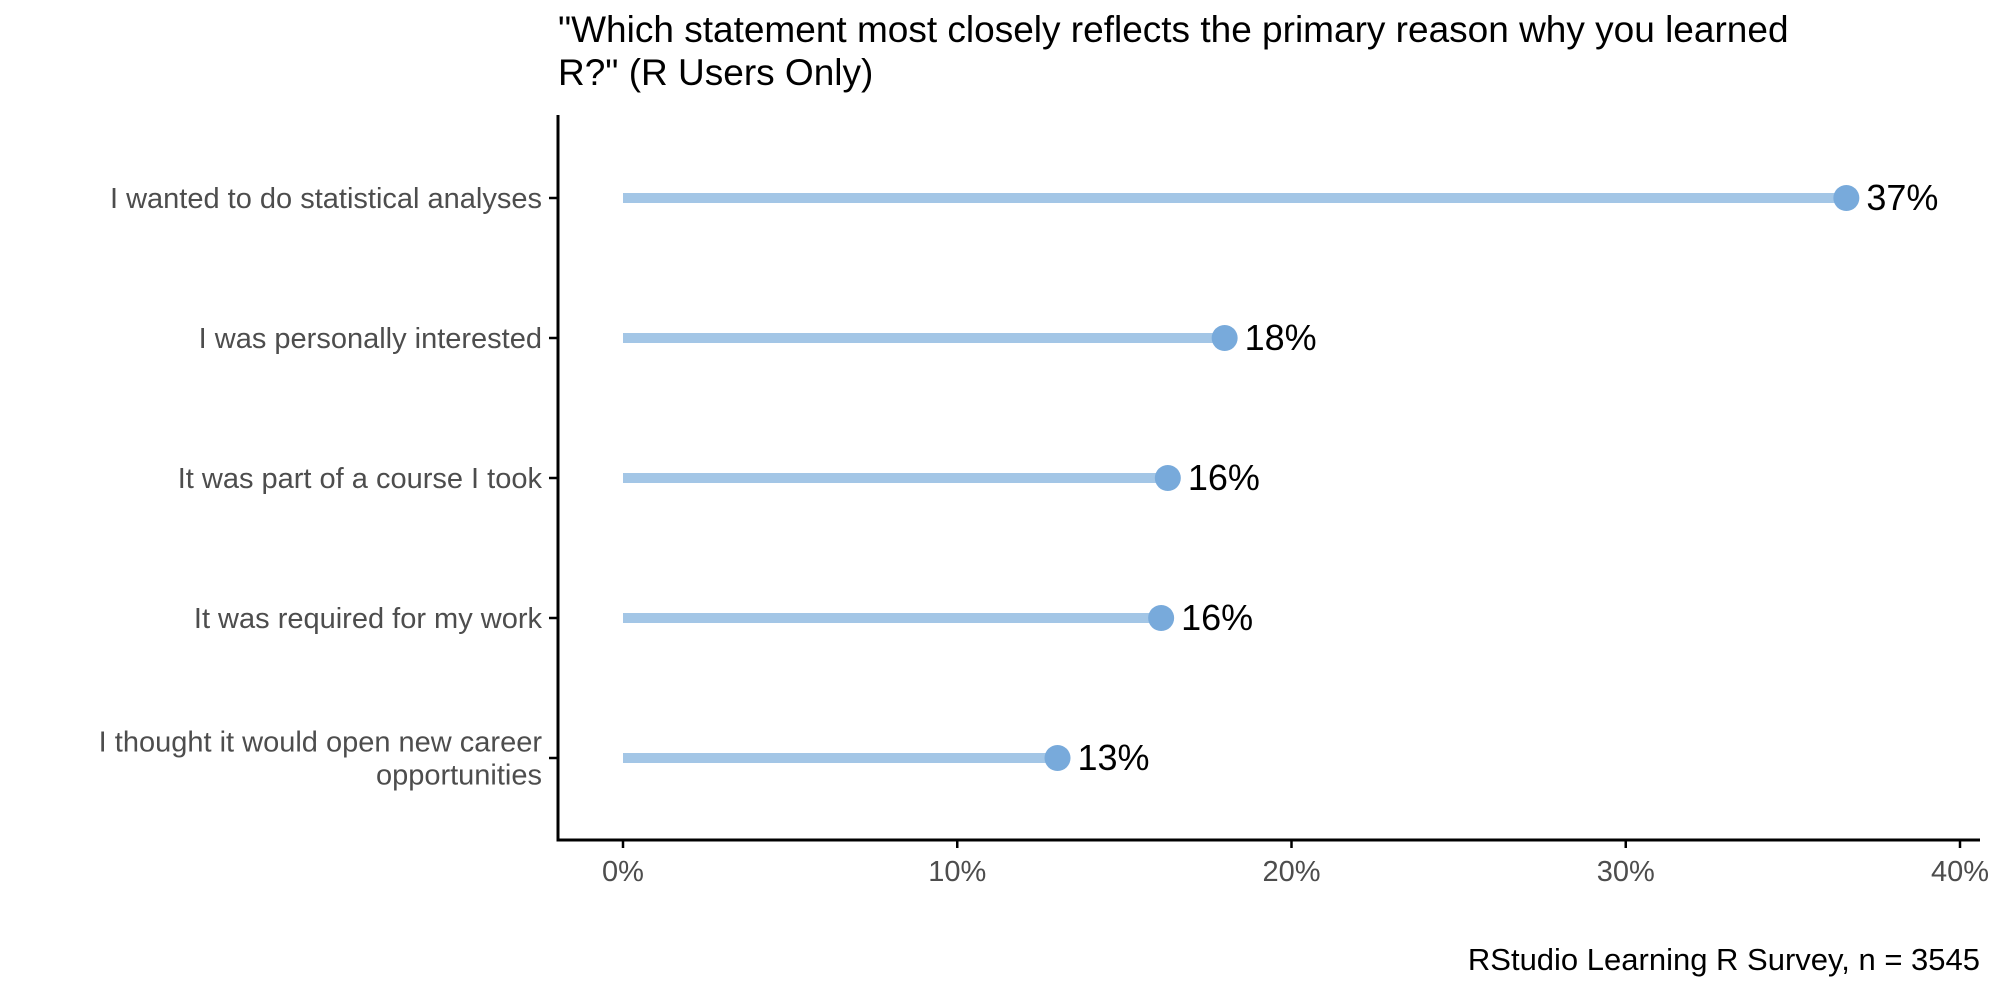  Describe the element at coordinates (623, 872) in the screenshot. I see `x-tick-label: 0%` at that location.